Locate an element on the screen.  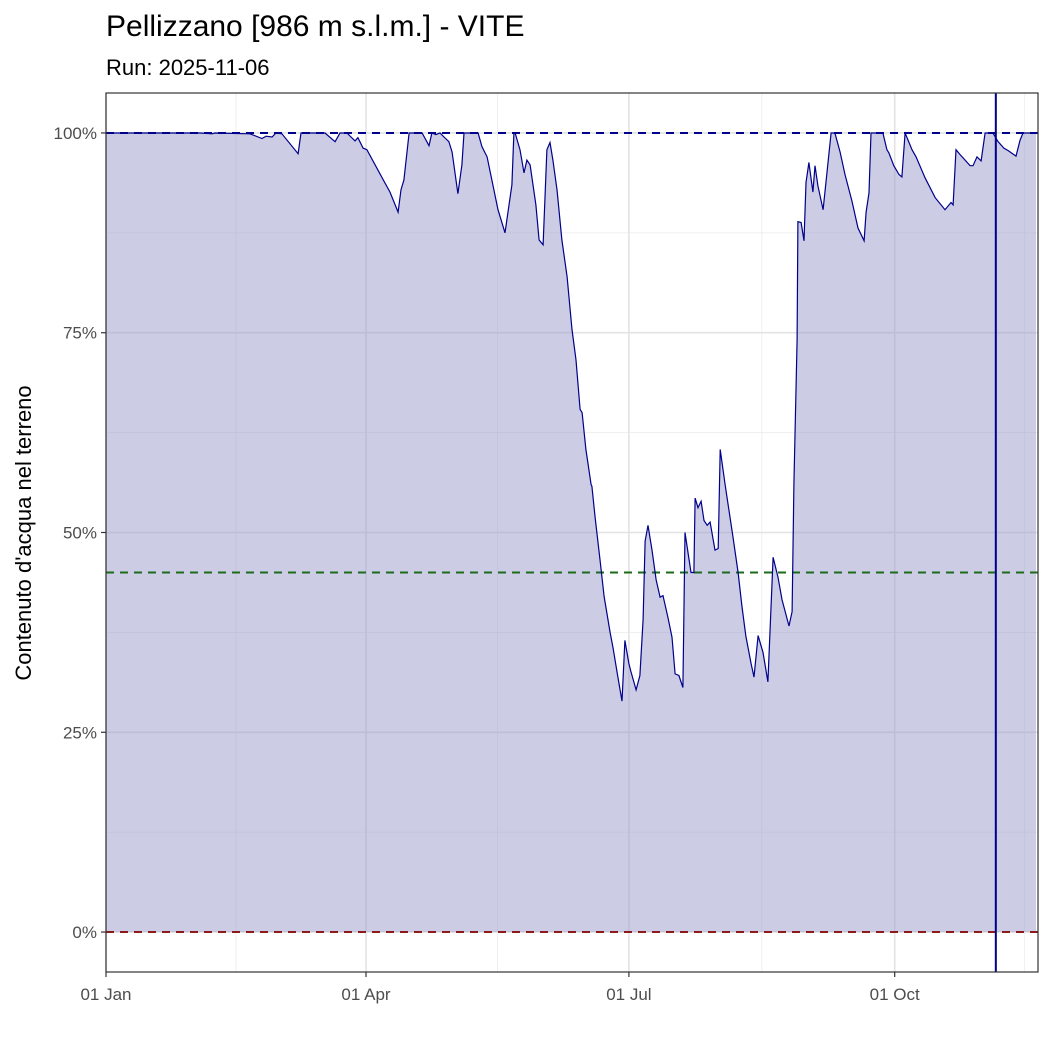
y-tick-label: 50% is located at coordinates (80, 533).